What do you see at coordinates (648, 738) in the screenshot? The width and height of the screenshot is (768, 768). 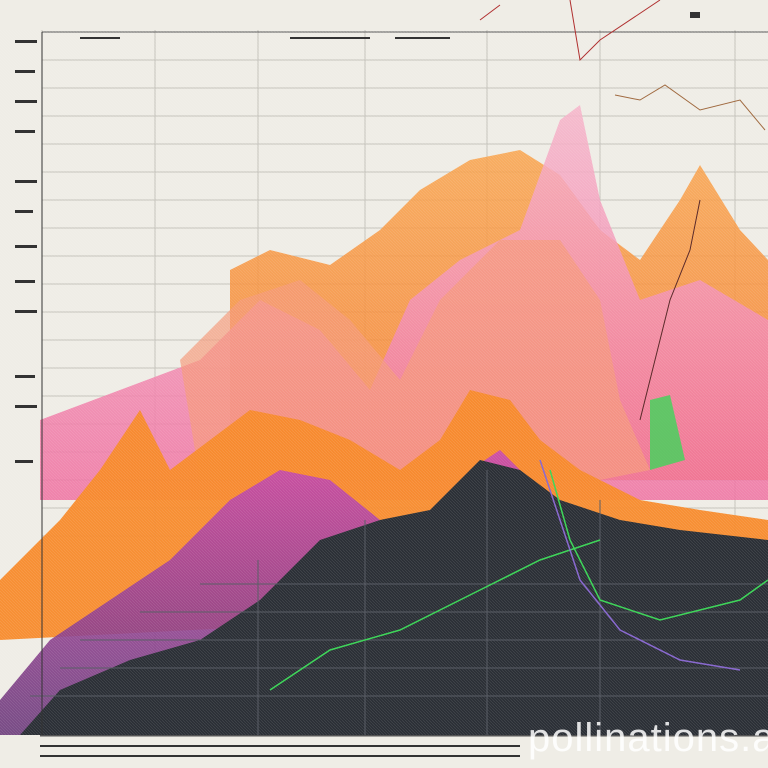 I see `watermark: pollinations.ai` at bounding box center [648, 738].